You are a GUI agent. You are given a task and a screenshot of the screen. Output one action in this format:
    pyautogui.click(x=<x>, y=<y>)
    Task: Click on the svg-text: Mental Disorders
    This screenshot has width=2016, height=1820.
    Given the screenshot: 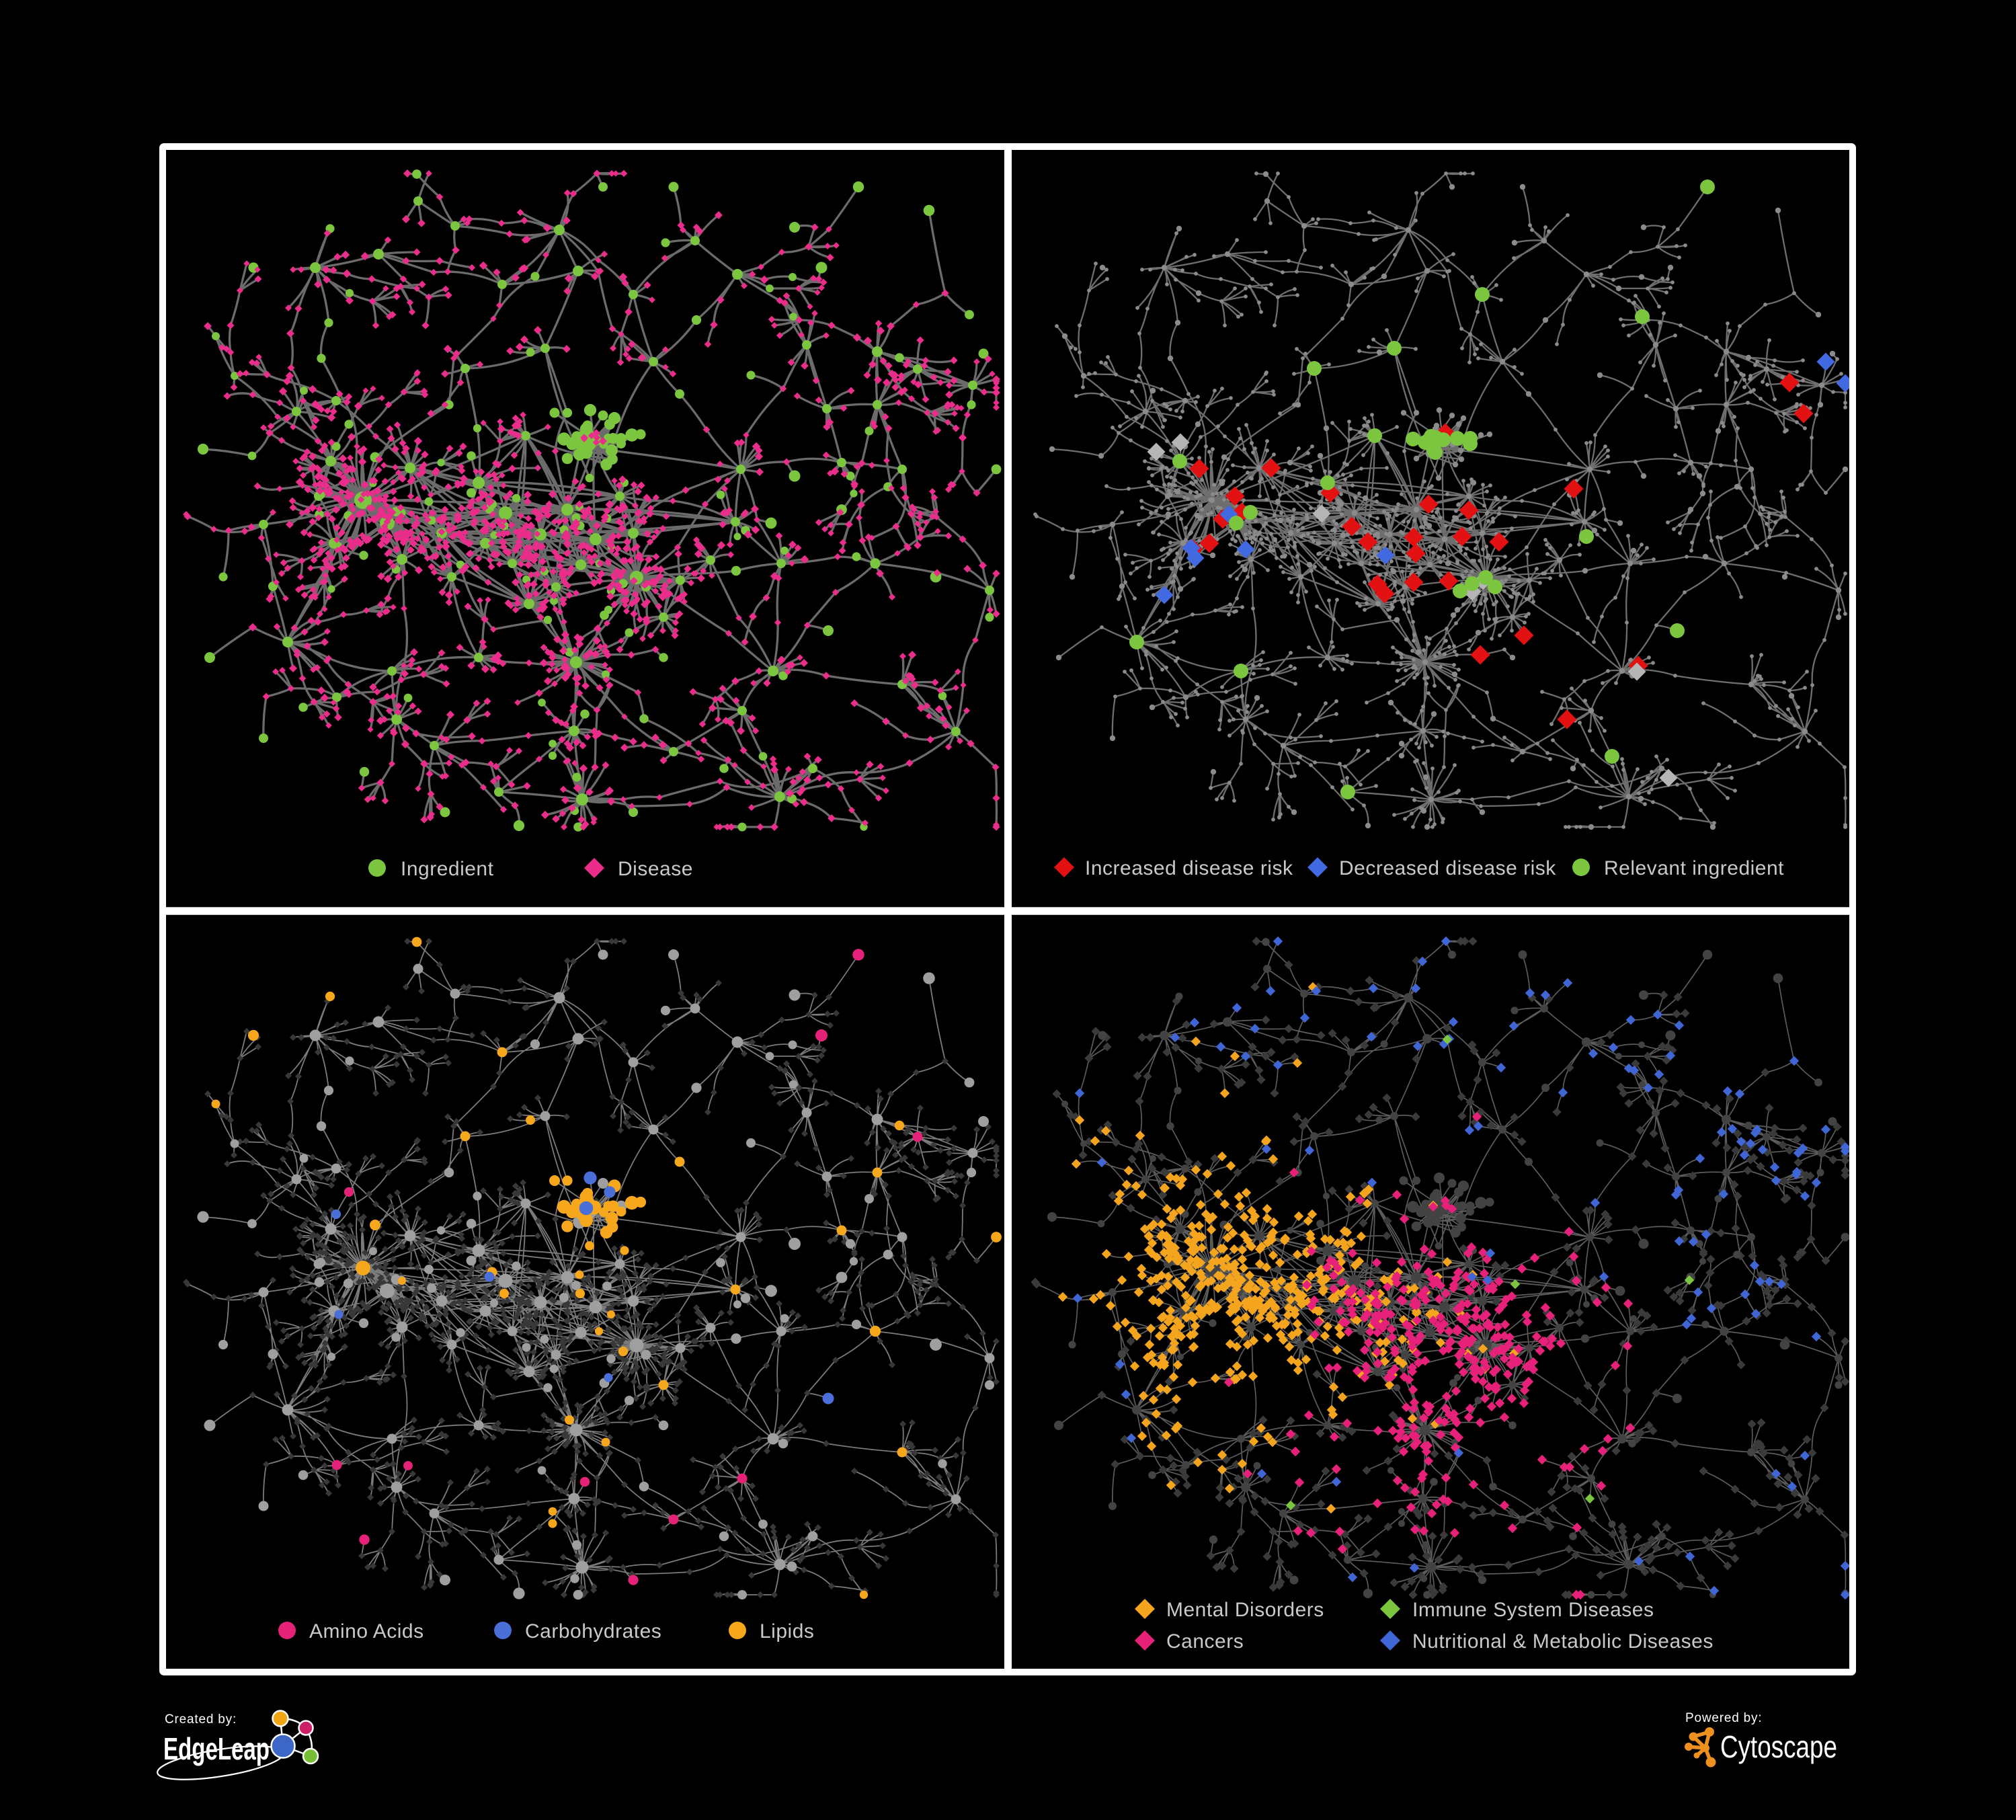 What is the action you would take?
    pyautogui.click(x=1245, y=1610)
    